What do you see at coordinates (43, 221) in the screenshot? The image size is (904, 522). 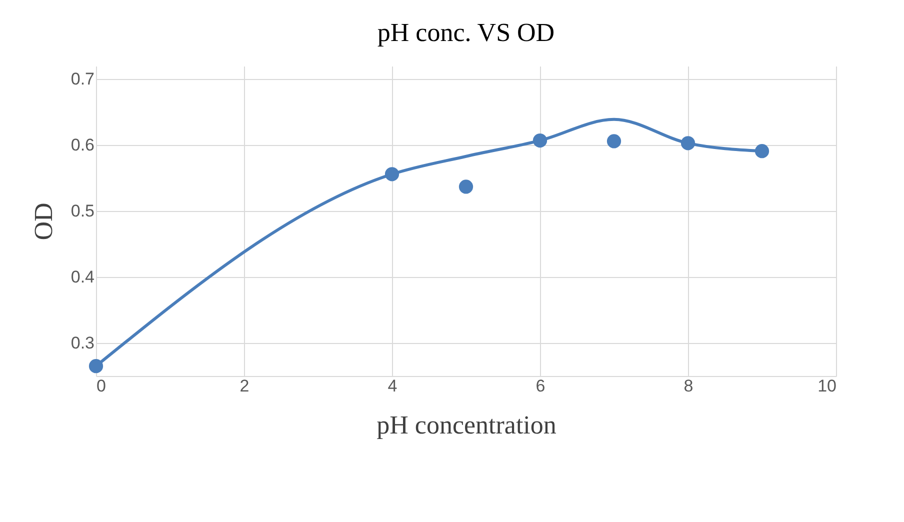 I see `y-axis-title: OD` at bounding box center [43, 221].